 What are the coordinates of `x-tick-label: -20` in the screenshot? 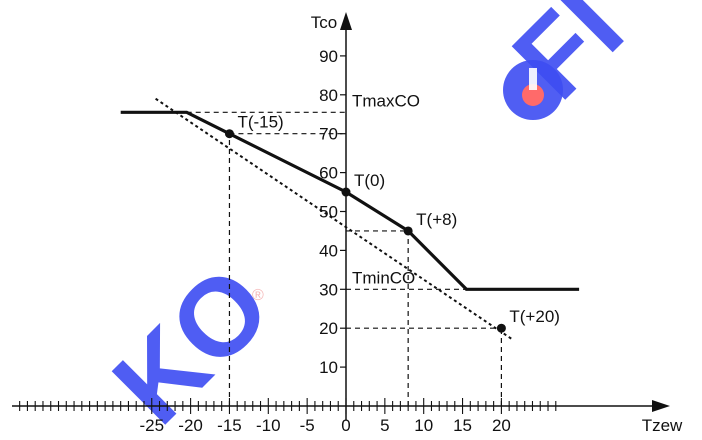 It's located at (190, 425).